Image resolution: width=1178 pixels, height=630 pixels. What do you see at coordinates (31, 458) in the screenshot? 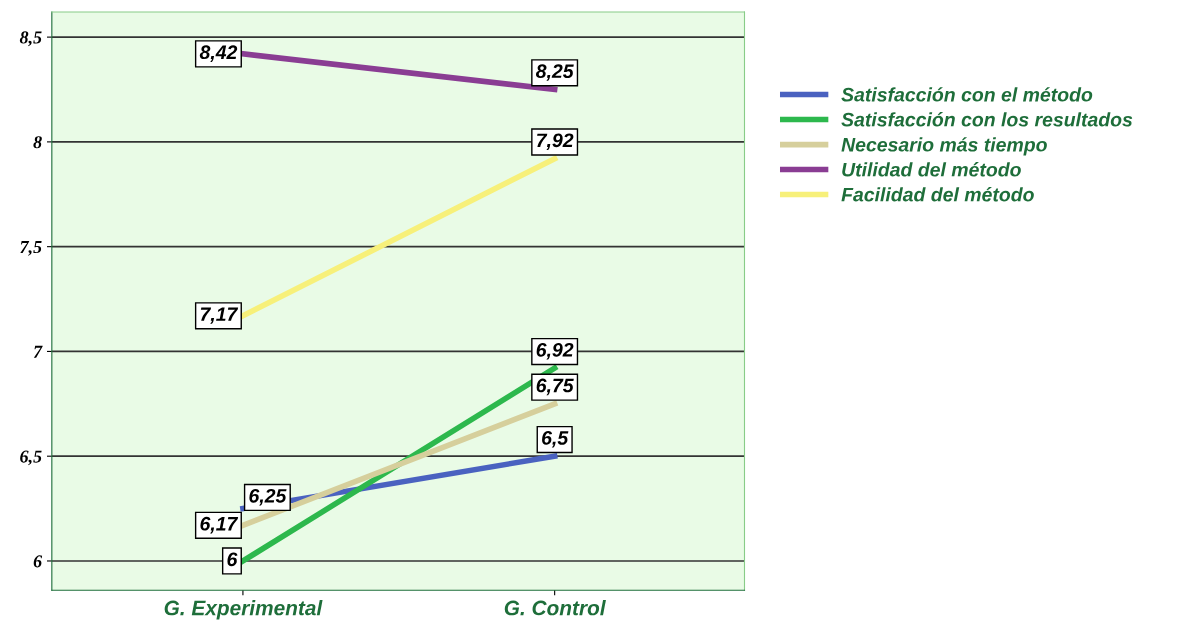
I see `y-tick-label: 6,5` at bounding box center [31, 458].